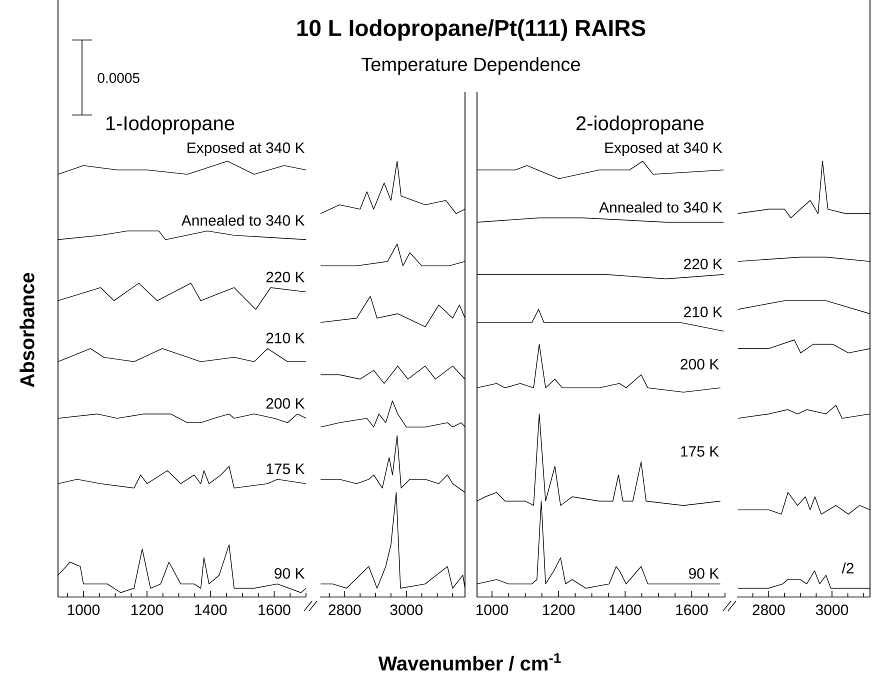  I want to click on text: 2-iodopropane, so click(640, 125).